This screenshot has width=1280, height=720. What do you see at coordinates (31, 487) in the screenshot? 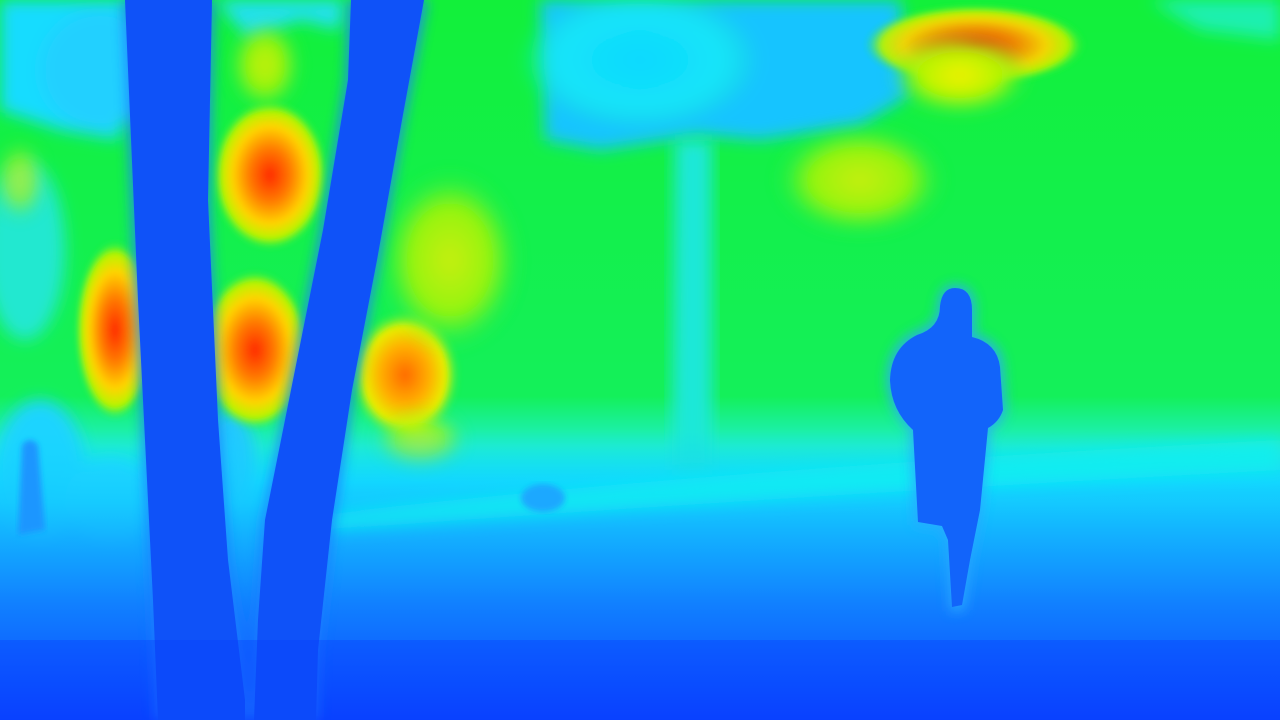
I see `left-small-figure` at bounding box center [31, 487].